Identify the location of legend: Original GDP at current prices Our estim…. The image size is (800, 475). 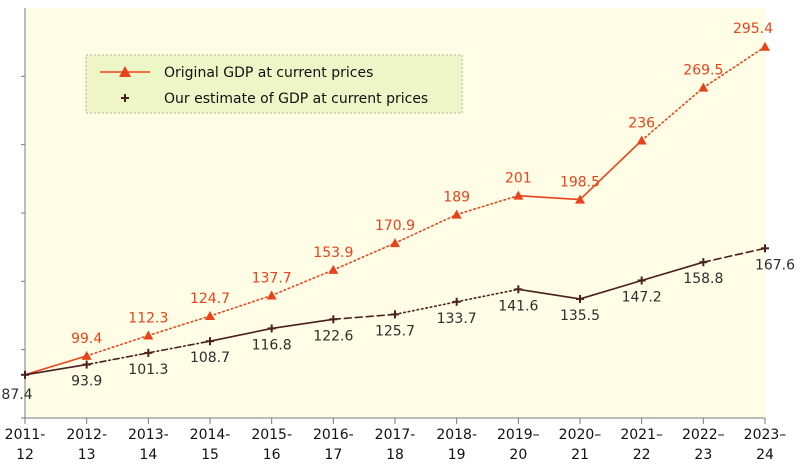
(274, 84).